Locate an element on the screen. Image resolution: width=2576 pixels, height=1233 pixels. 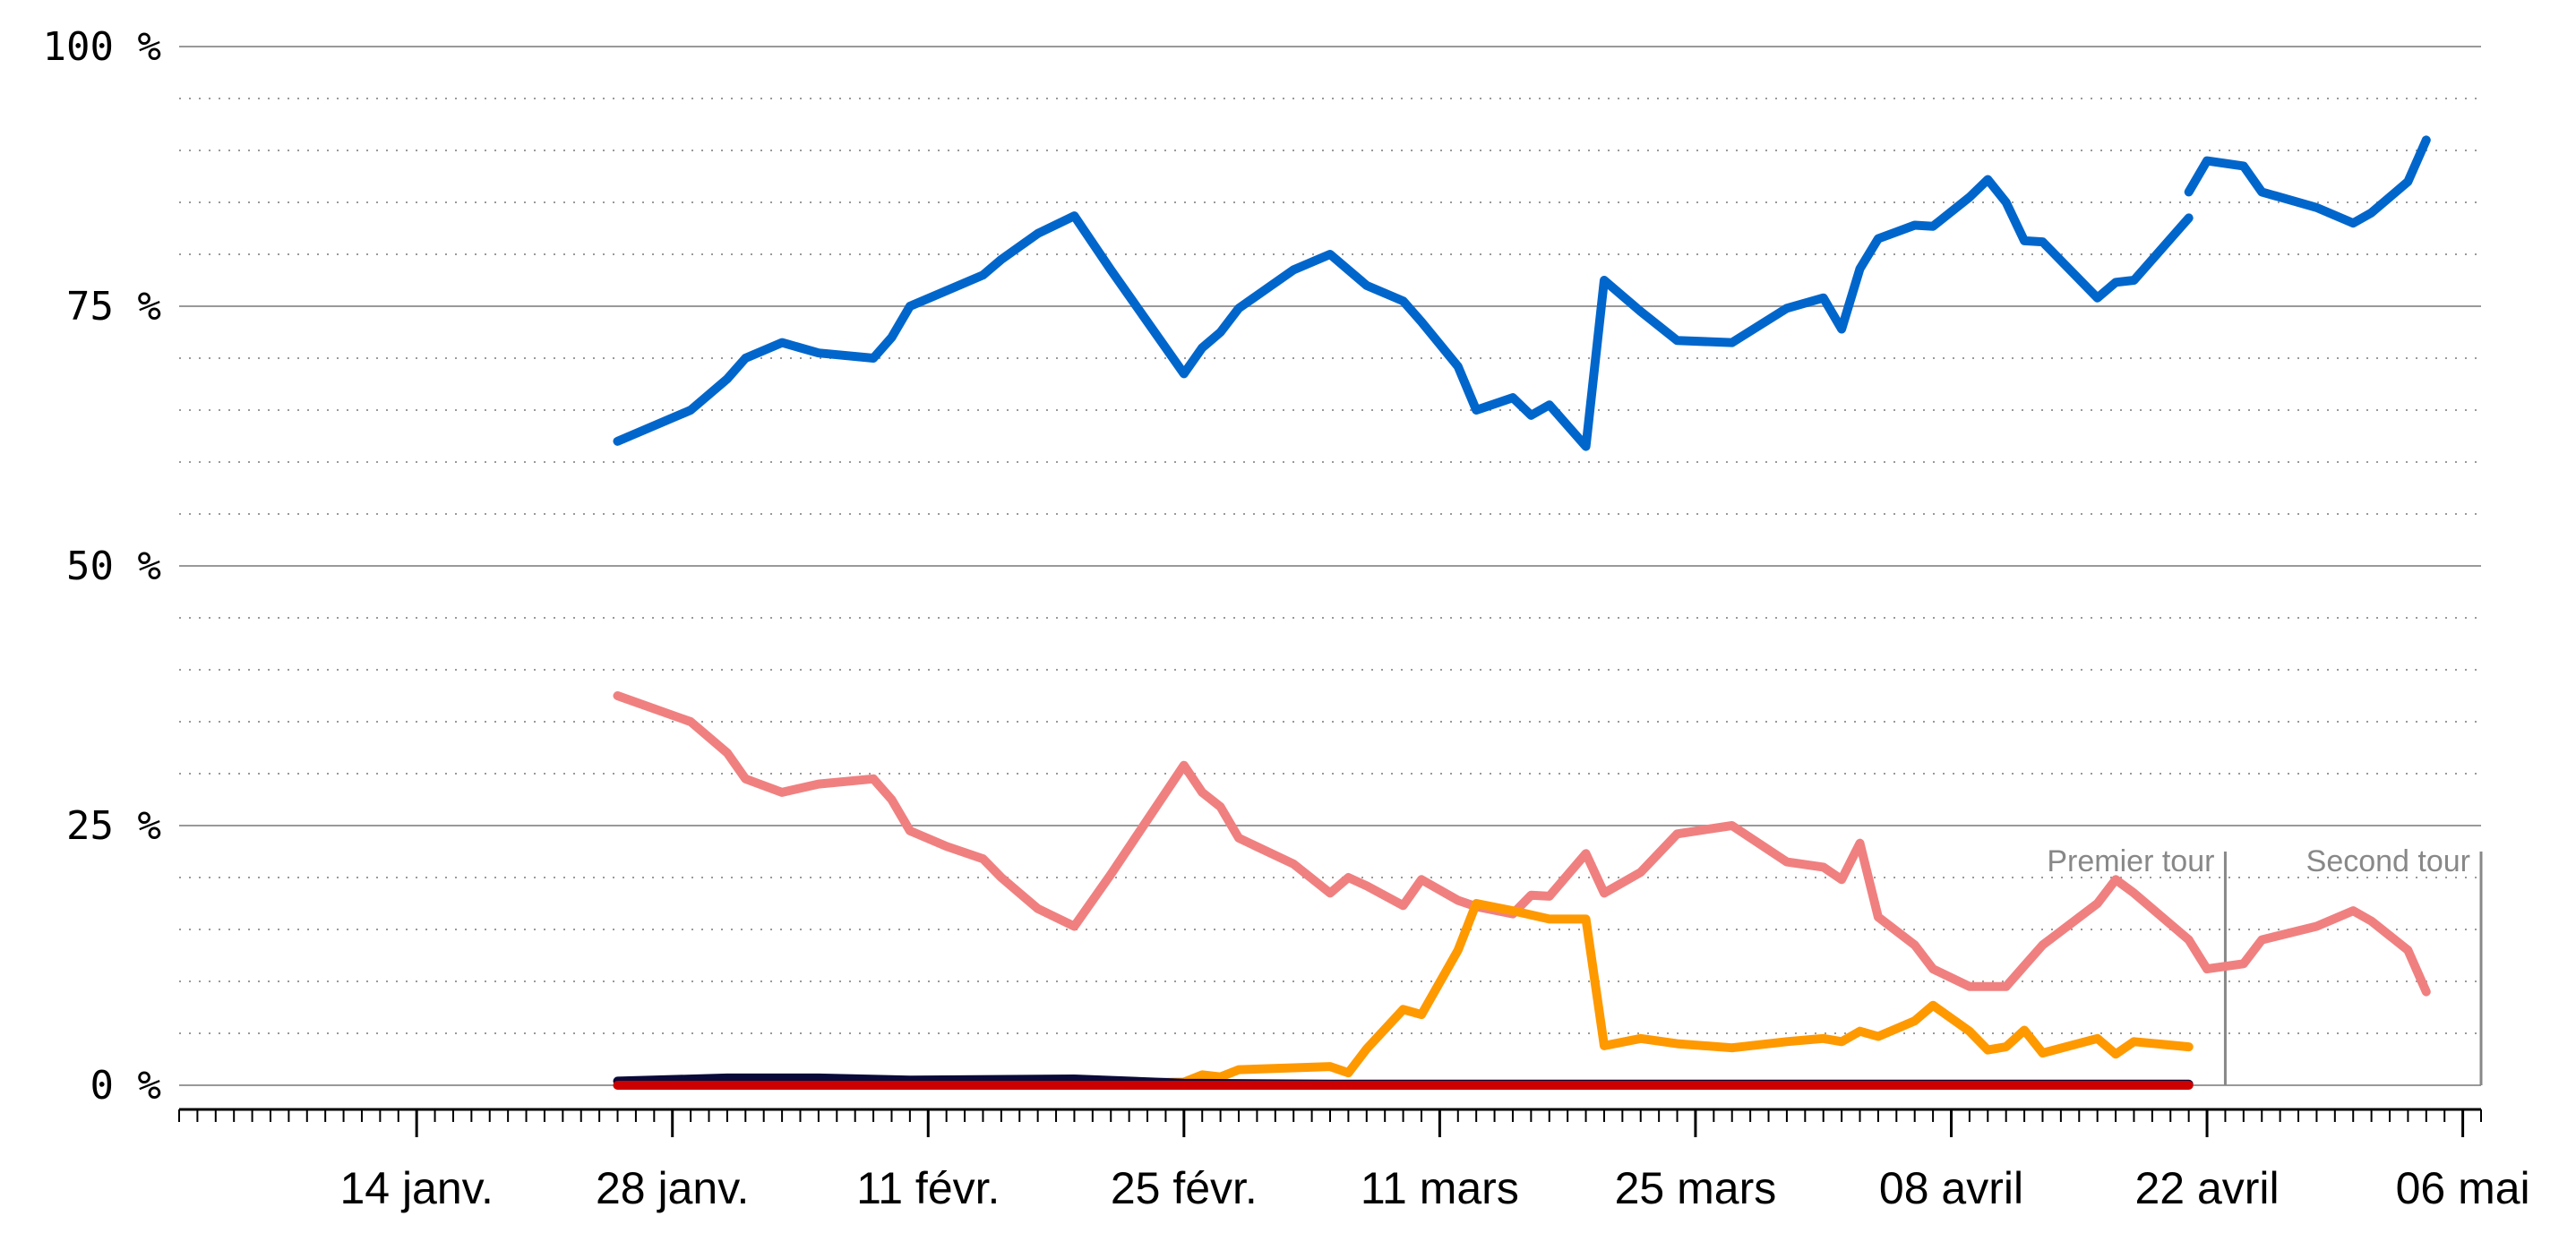
x-tick-label: 11 mars is located at coordinates (1440, 1188).